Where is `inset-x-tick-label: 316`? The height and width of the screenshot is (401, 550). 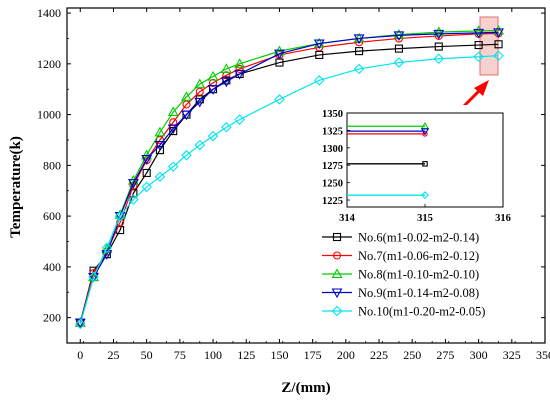
inset-x-tick-label: 316 is located at coordinates (503, 218).